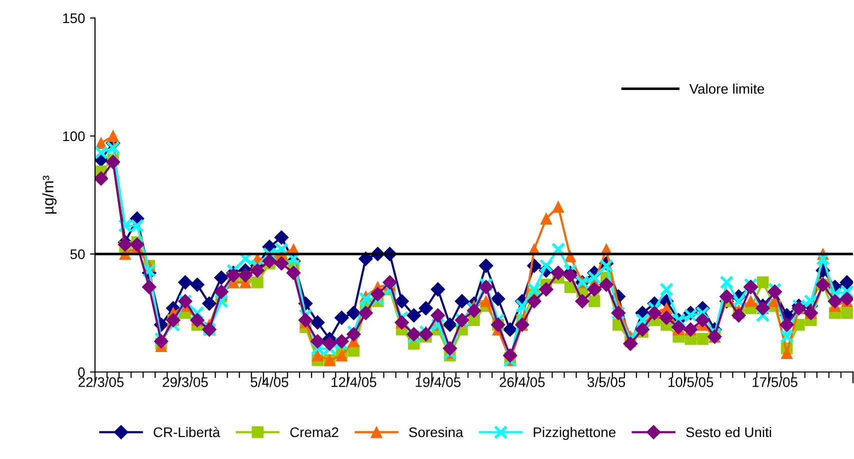 This screenshot has height=459, width=854. I want to click on legend-label: Sesto ed Uniti, so click(729, 432).